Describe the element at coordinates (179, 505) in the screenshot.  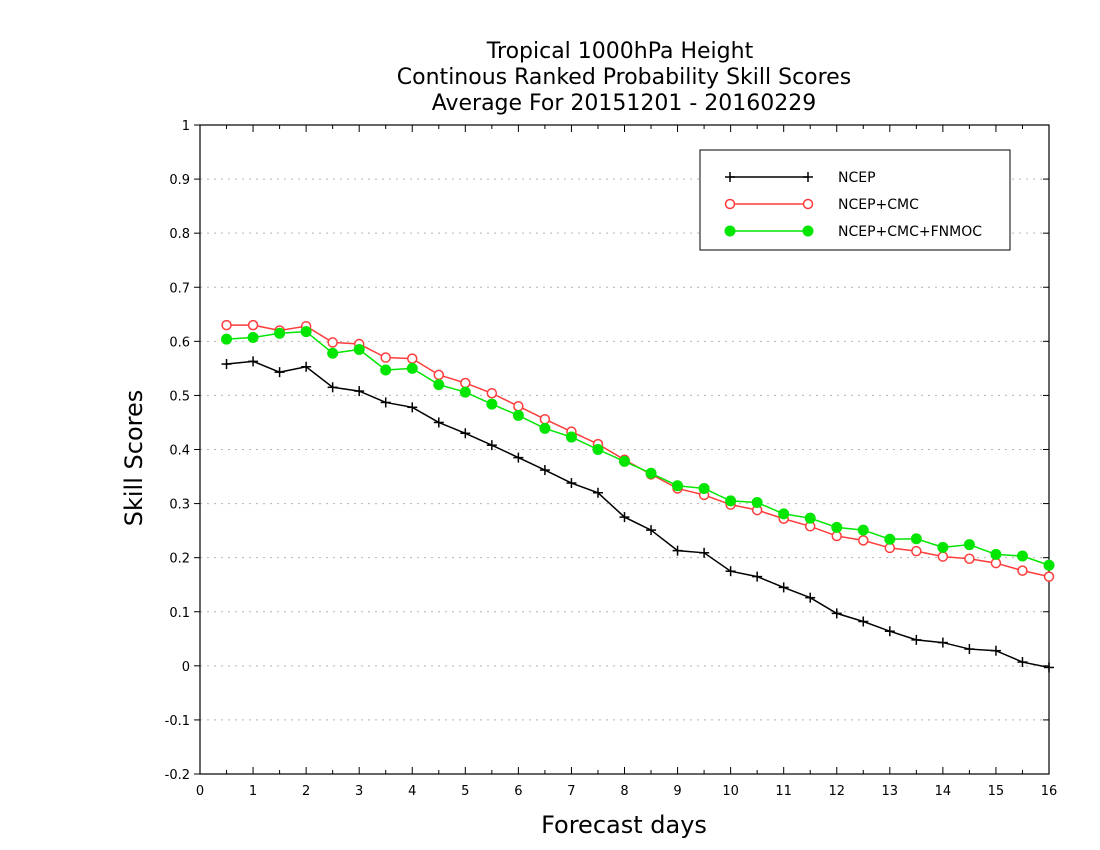
I see `y-tick-label: 0.3` at that location.